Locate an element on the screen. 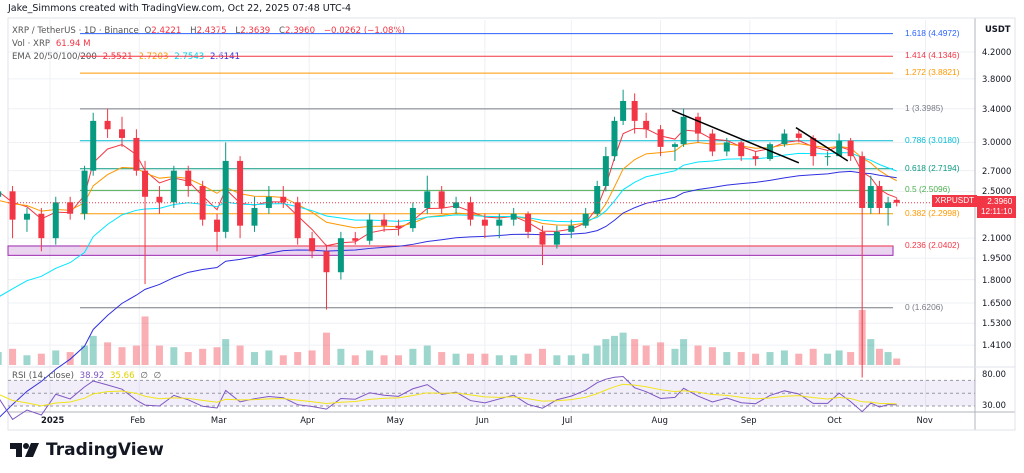 This screenshot has height=473, width=1024. time-axis-tick: Apr is located at coordinates (307, 420).